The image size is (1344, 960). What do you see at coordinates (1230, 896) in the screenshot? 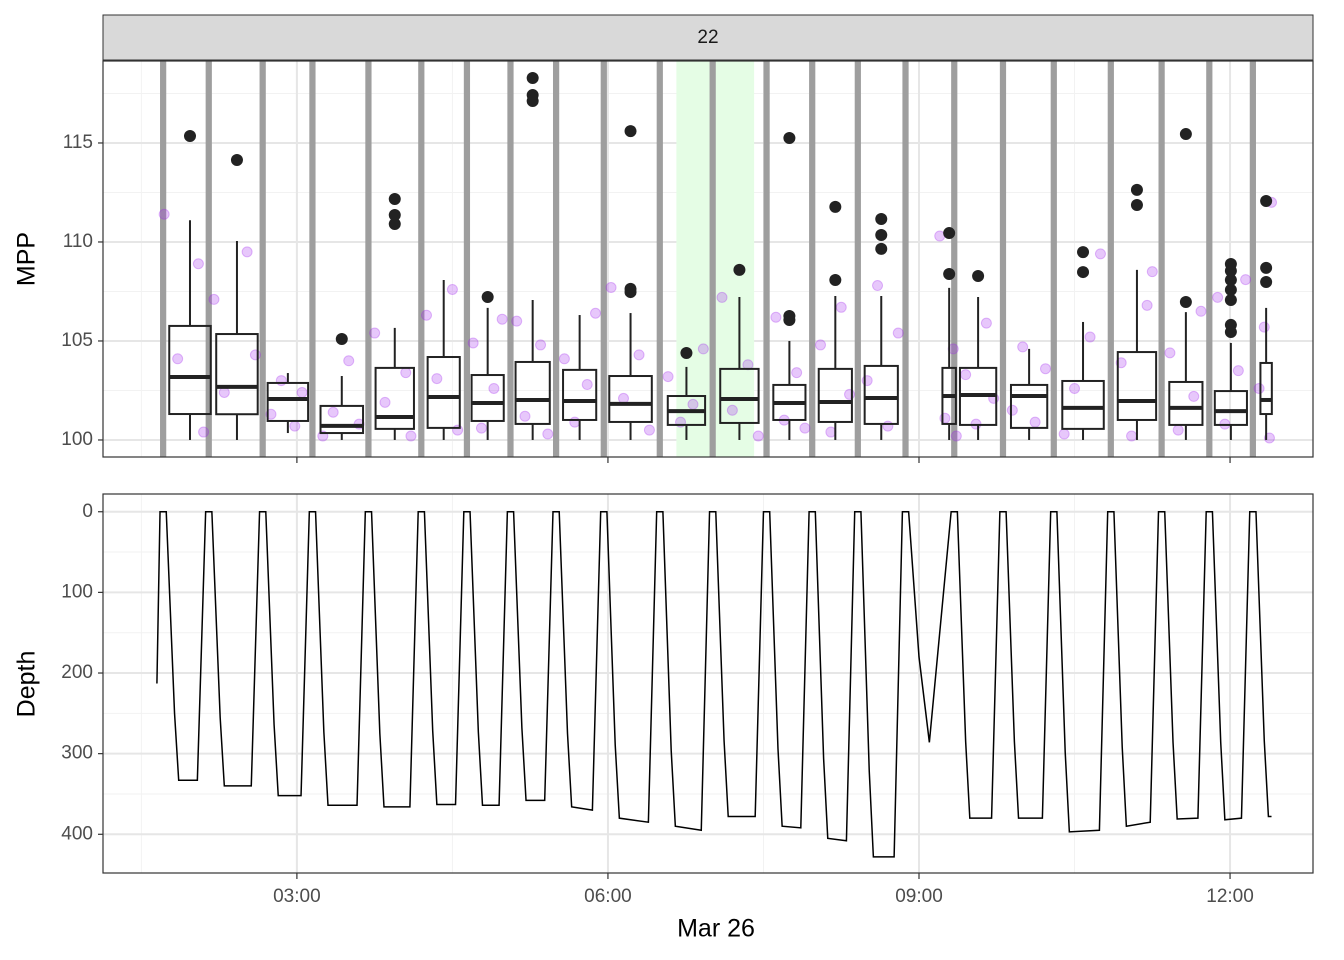
I see `x-tick-label: 12:00` at bounding box center [1230, 896].